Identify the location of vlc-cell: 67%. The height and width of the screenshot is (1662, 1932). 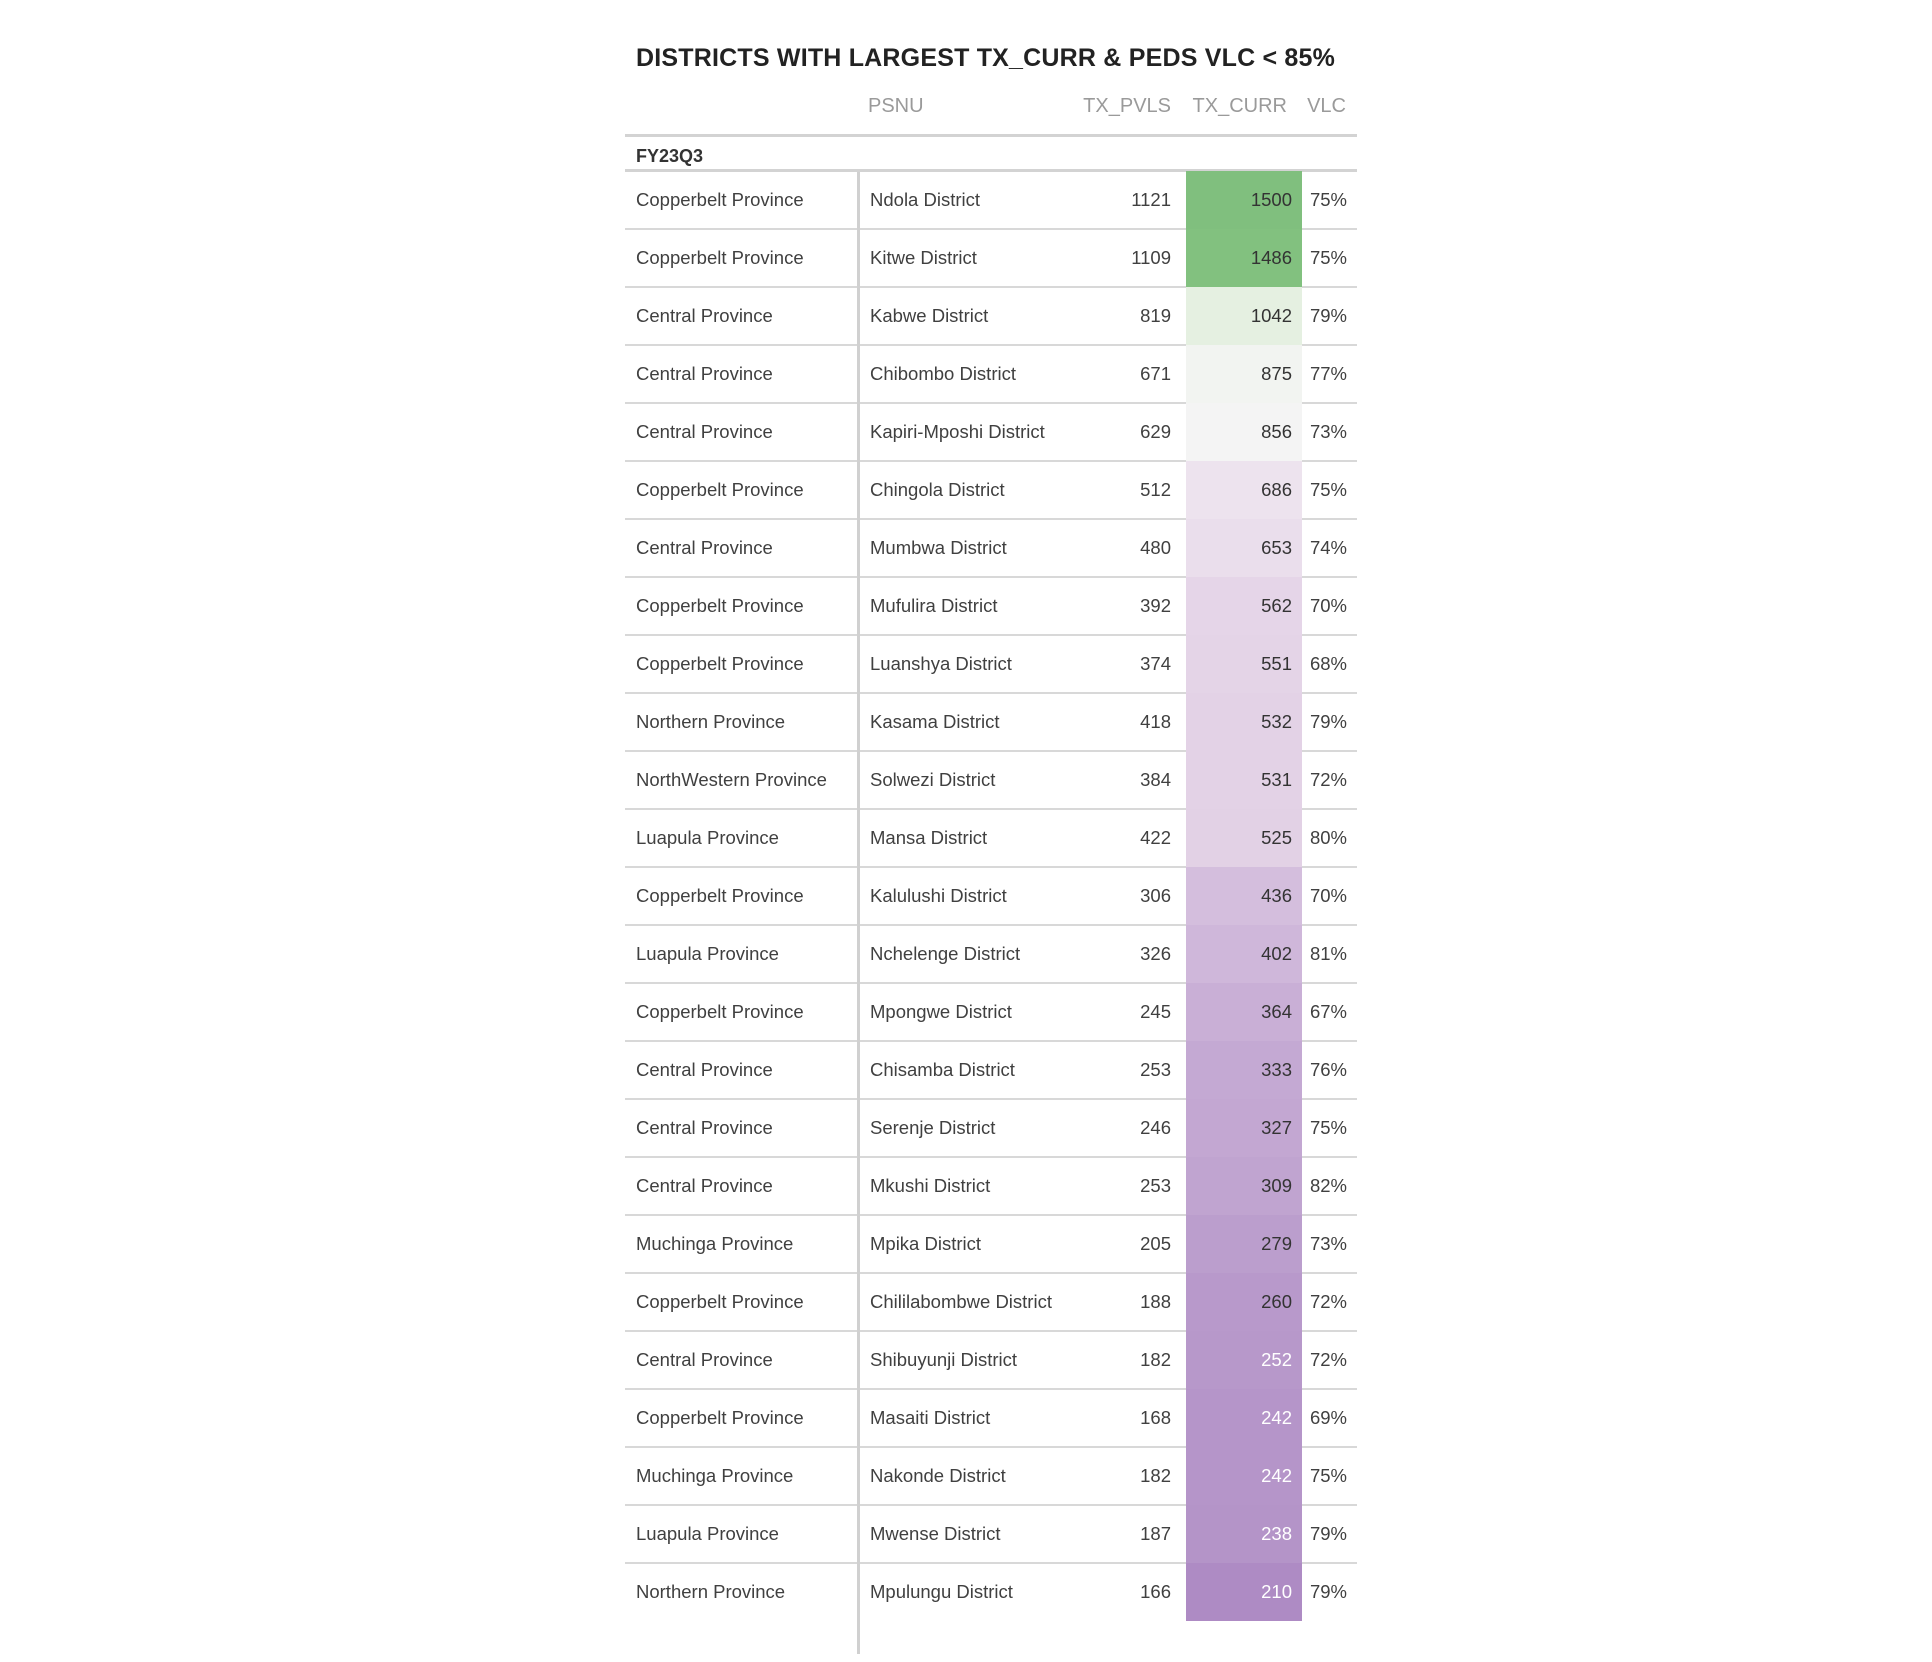
(1328, 1011).